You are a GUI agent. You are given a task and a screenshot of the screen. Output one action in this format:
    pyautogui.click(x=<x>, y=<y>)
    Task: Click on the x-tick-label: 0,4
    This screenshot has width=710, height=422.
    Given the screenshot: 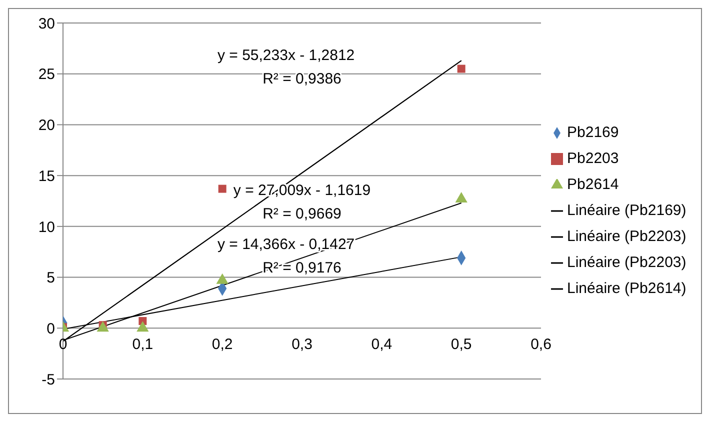 What is the action you would take?
    pyautogui.click(x=381, y=345)
    